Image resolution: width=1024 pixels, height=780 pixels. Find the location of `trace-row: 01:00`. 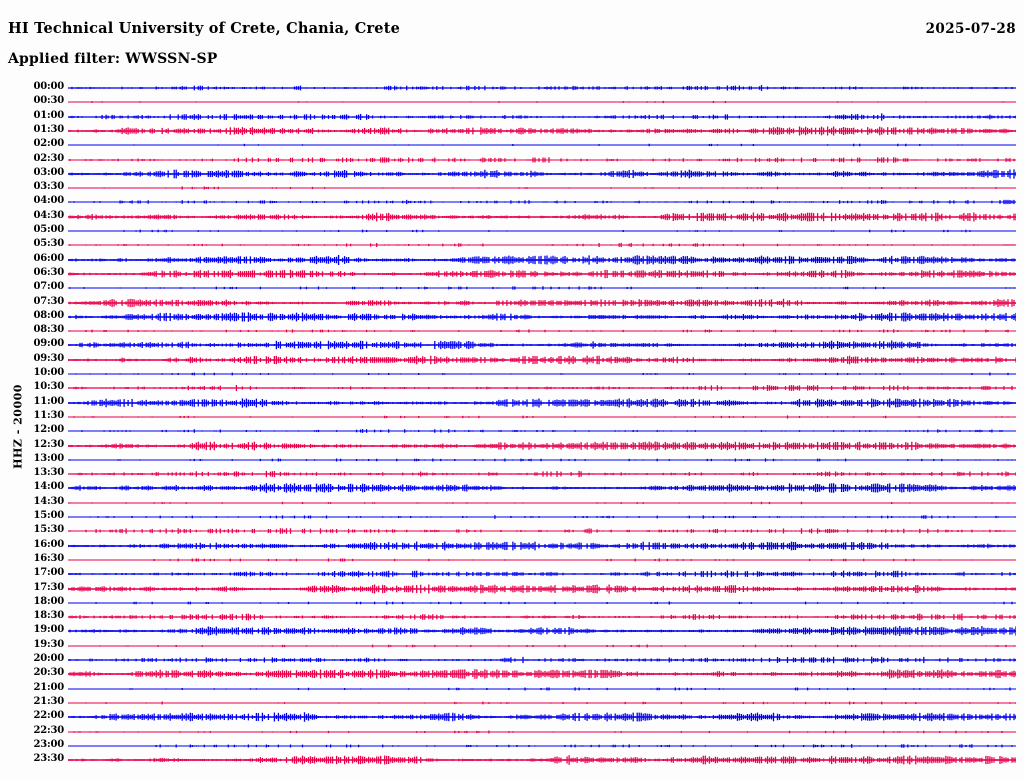

trace-row: 01:00 is located at coordinates (512, 117).